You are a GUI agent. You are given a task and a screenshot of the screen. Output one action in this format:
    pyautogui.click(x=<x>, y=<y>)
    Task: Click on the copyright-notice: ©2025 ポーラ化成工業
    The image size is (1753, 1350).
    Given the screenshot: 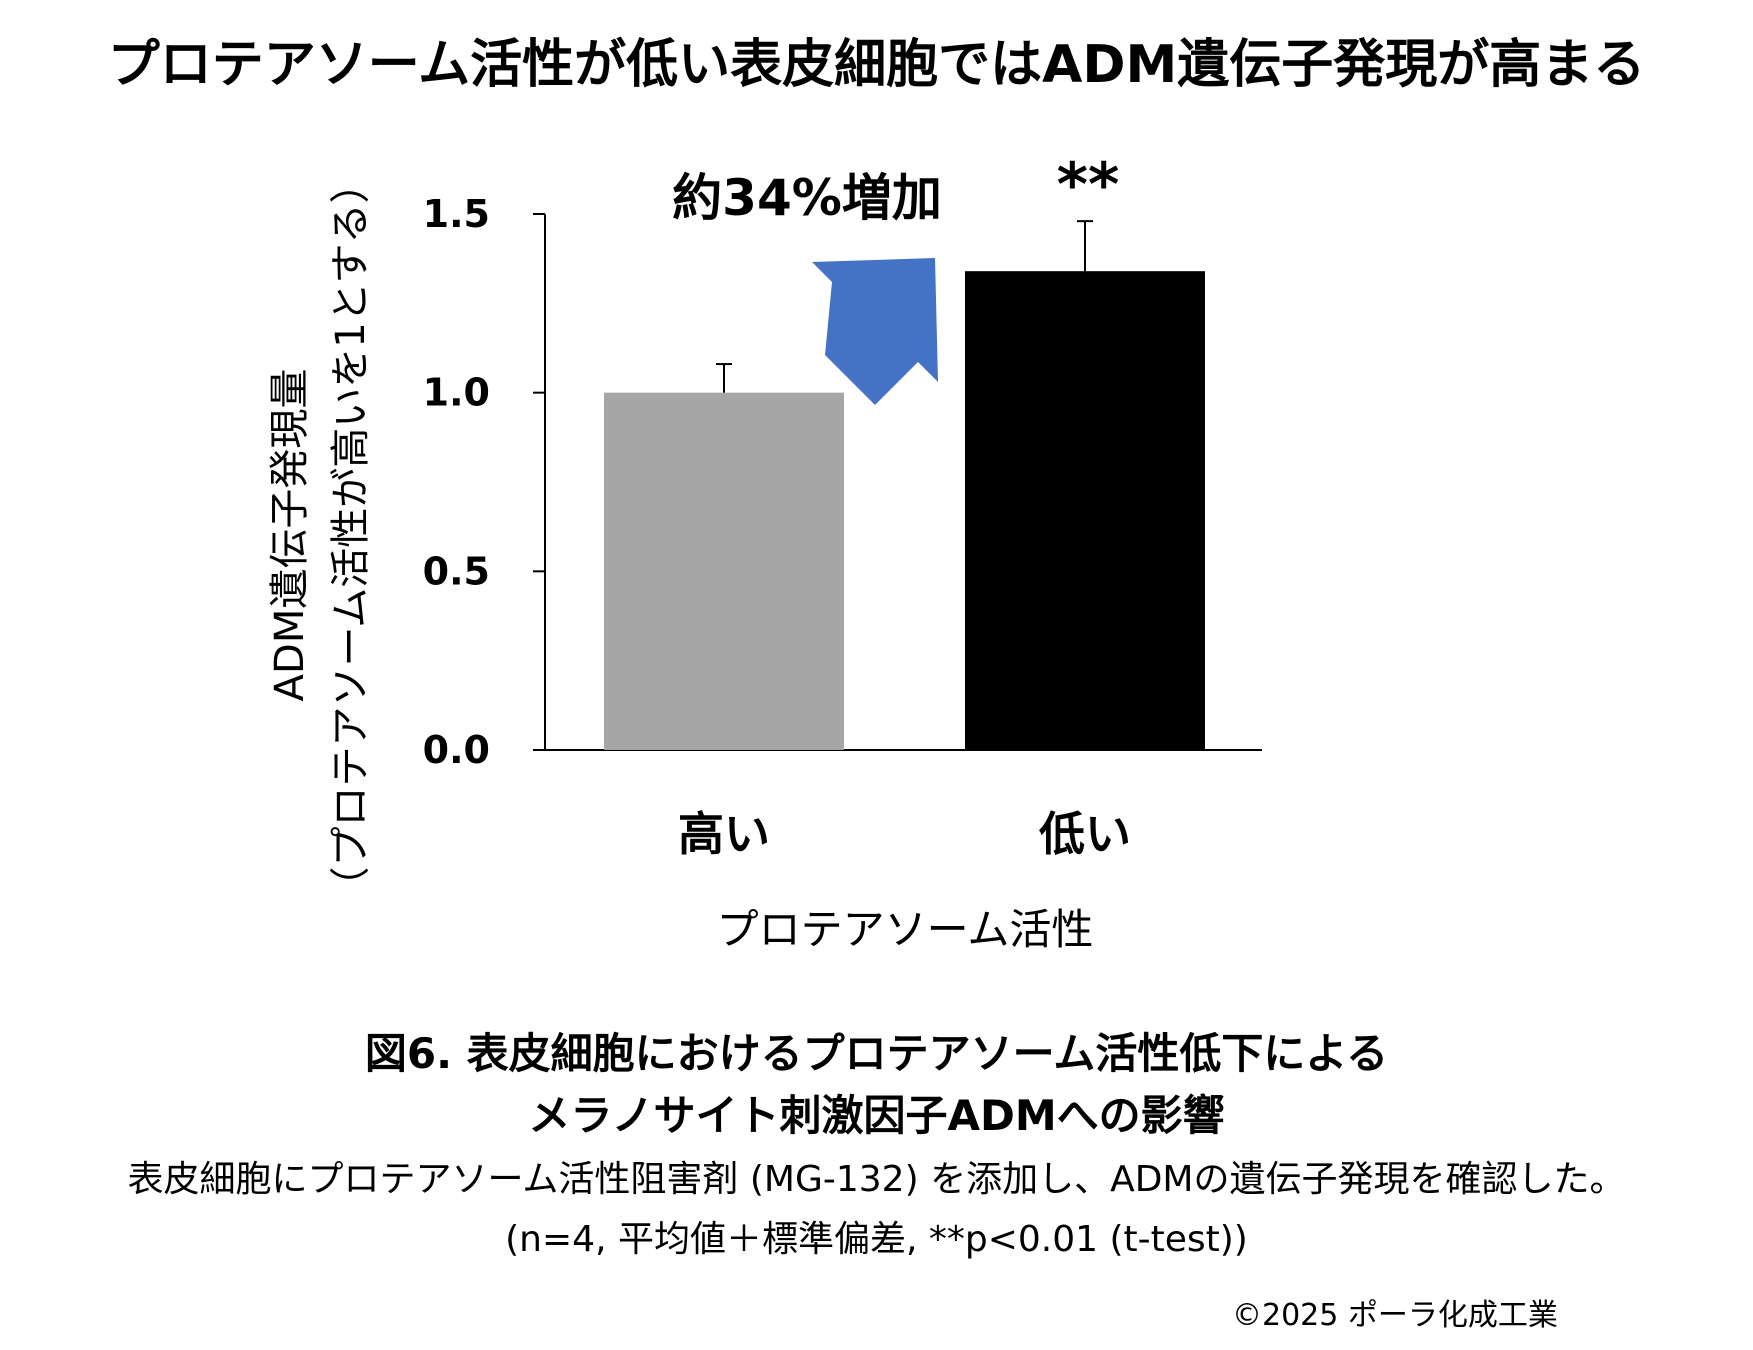 What is the action you would take?
    pyautogui.click(x=1395, y=1315)
    